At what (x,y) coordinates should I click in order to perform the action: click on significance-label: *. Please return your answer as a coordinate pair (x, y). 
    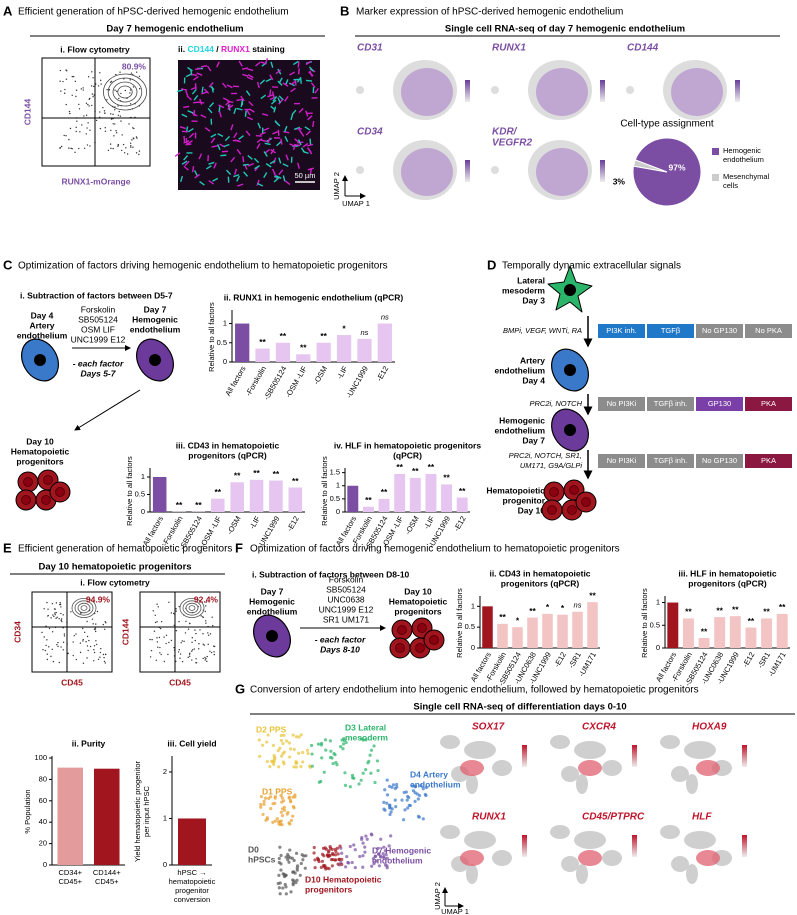
    Looking at the image, I should click on (344, 328).